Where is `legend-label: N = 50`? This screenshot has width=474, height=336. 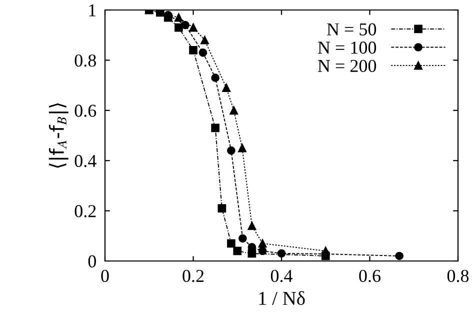 legend-label: N = 50 is located at coordinates (351, 29).